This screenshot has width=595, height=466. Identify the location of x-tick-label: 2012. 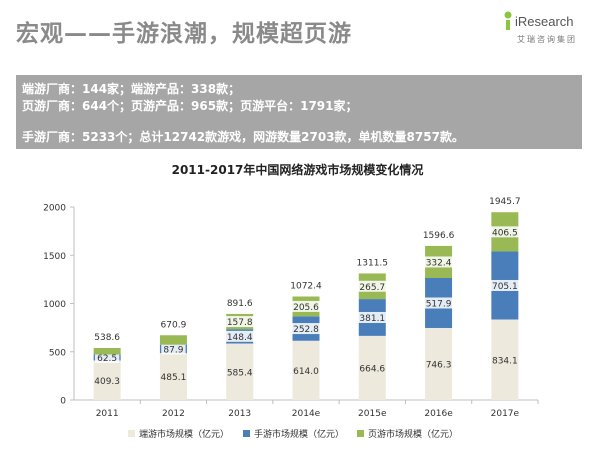
(173, 414).